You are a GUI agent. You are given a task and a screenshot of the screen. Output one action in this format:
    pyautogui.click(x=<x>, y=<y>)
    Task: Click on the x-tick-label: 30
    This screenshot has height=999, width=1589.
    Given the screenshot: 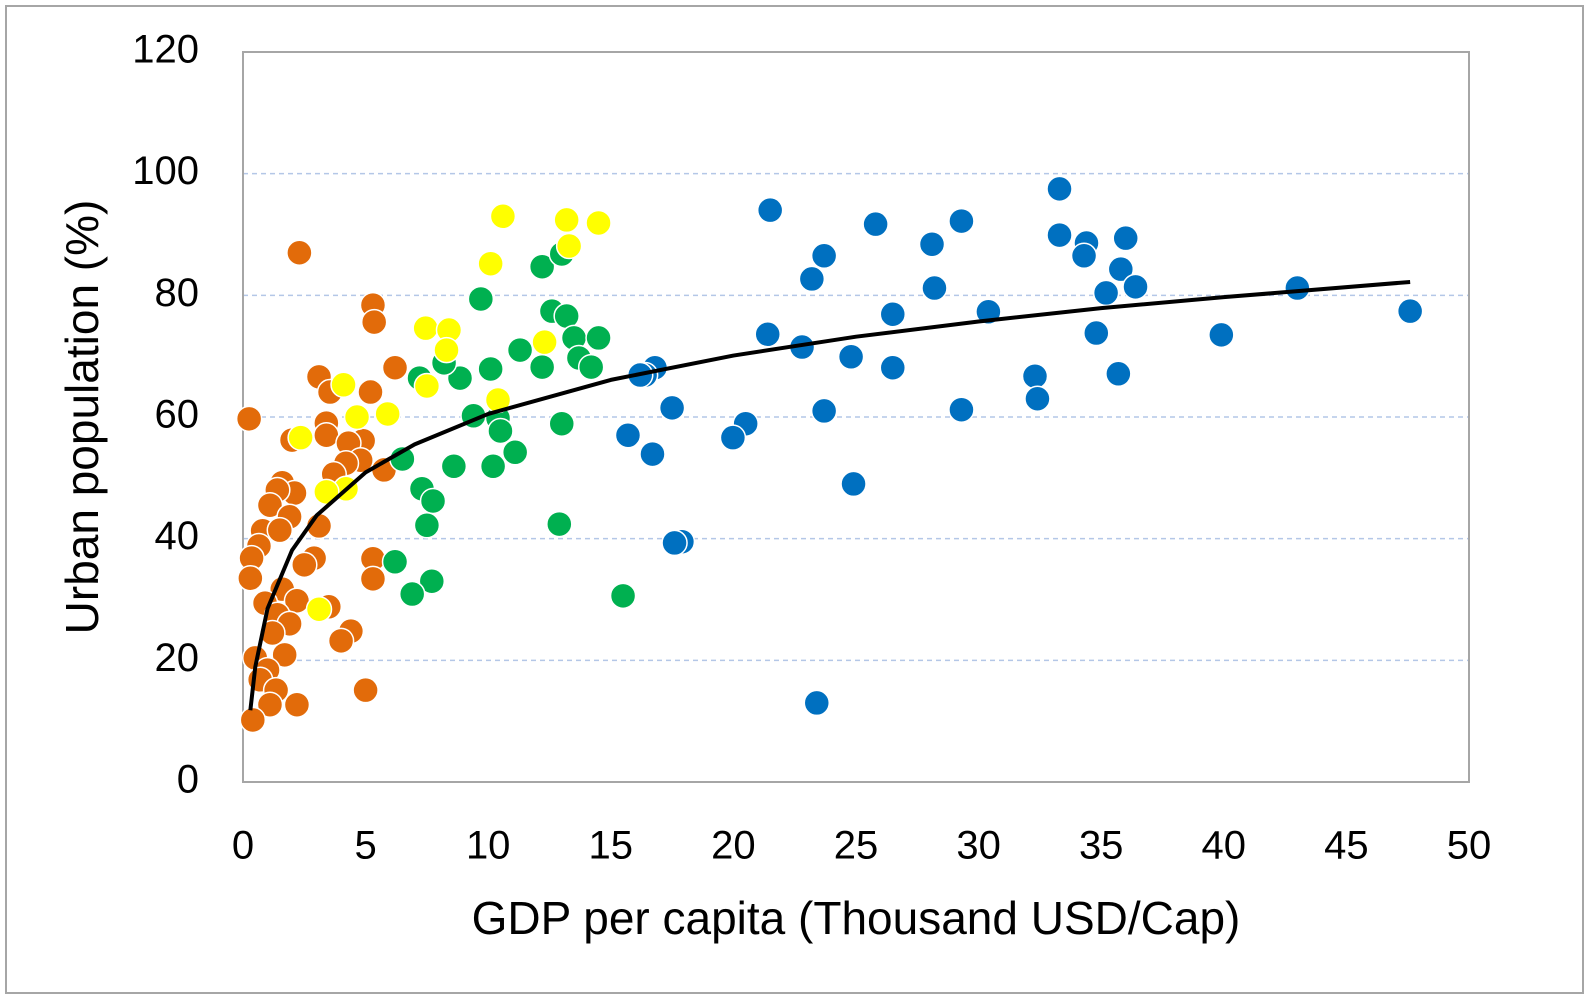 What is the action you would take?
    pyautogui.click(x=978, y=846)
    